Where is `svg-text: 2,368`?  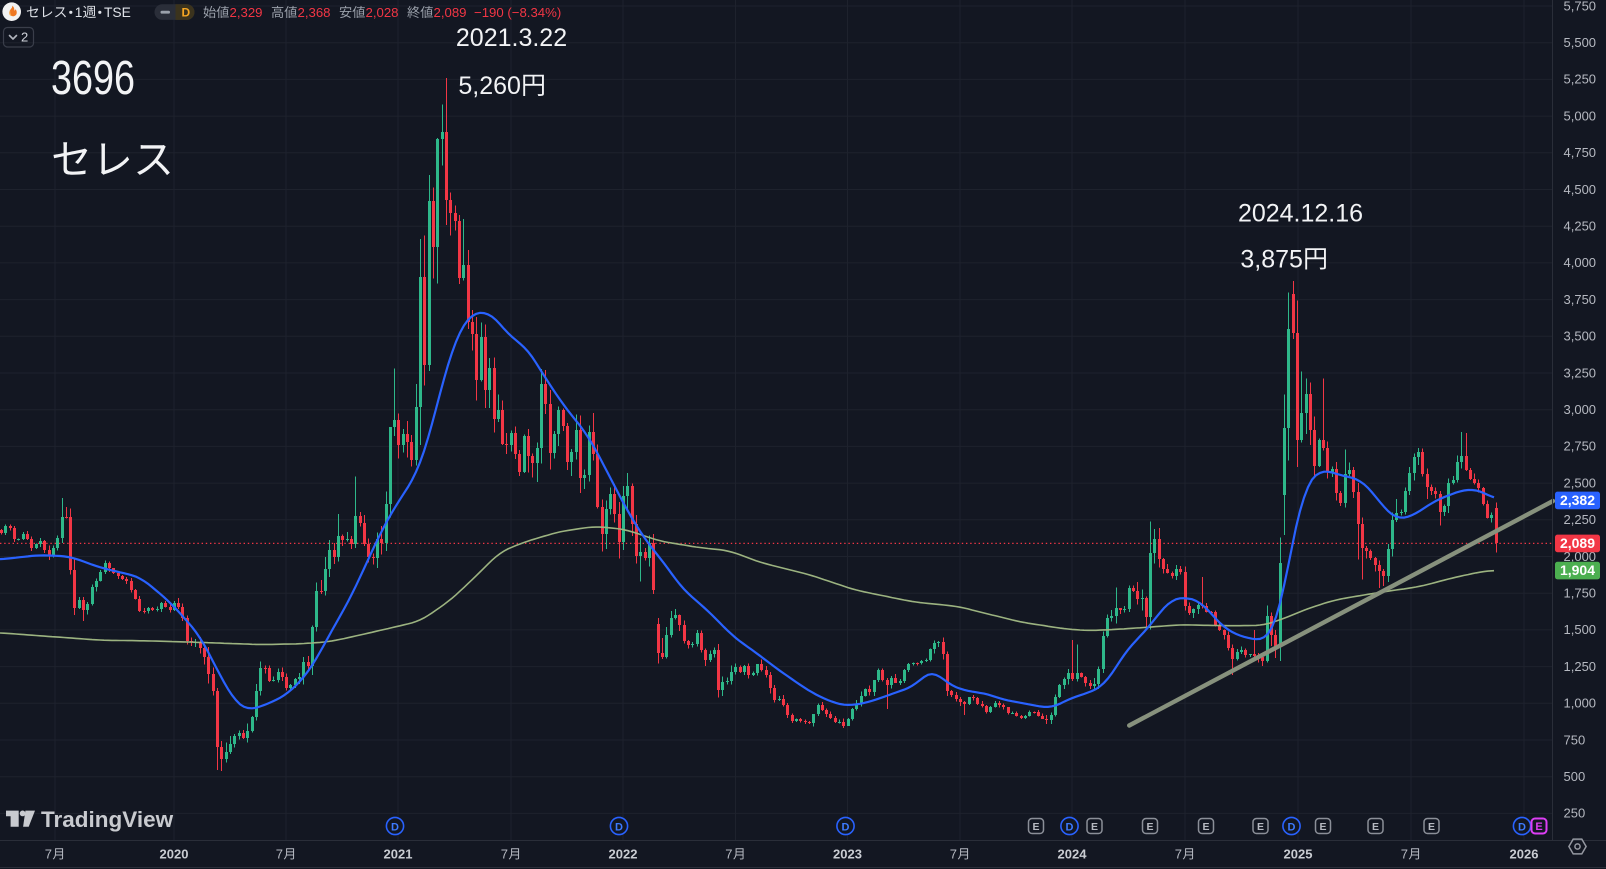 svg-text: 2,368 is located at coordinates (314, 12).